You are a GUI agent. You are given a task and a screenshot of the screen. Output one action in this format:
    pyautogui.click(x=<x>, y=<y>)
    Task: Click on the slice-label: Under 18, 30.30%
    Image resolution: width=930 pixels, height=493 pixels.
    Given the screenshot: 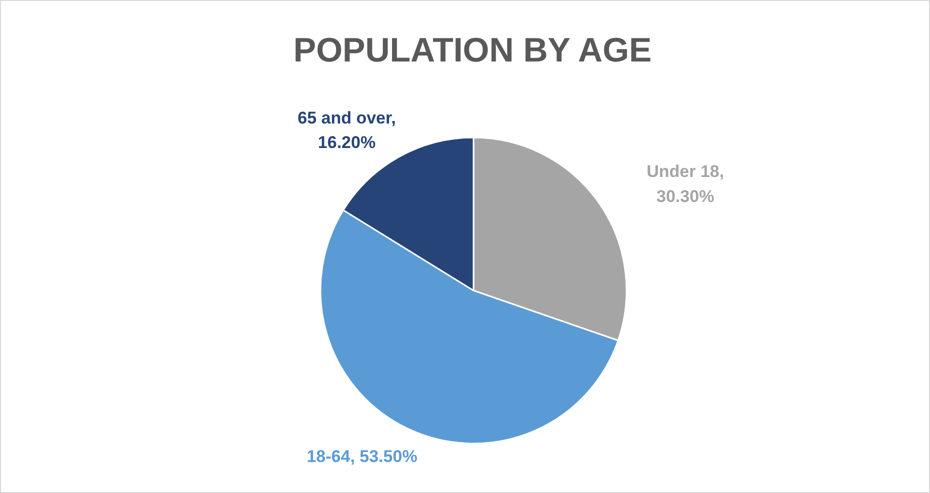 What is the action you would take?
    pyautogui.click(x=685, y=184)
    